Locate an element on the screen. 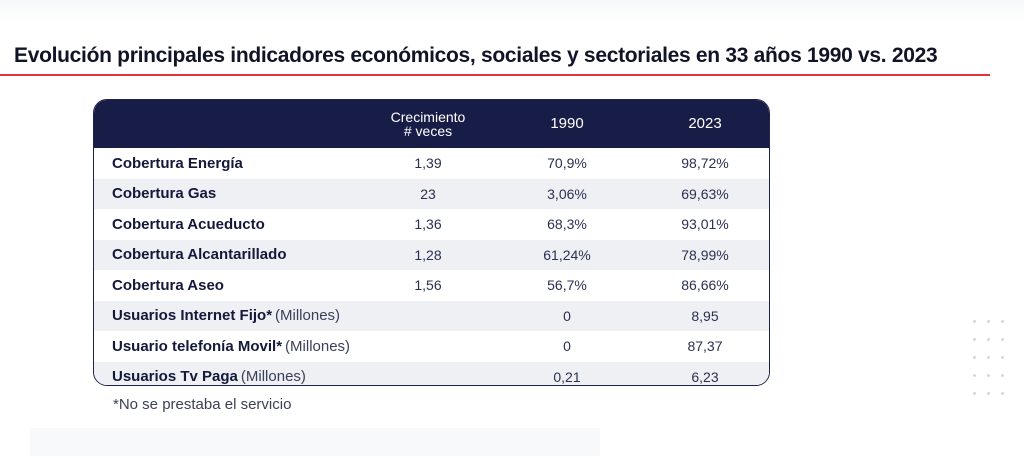  table-row: Cobertura Aseo 1,56 56,7% 86,66% is located at coordinates (431, 285).